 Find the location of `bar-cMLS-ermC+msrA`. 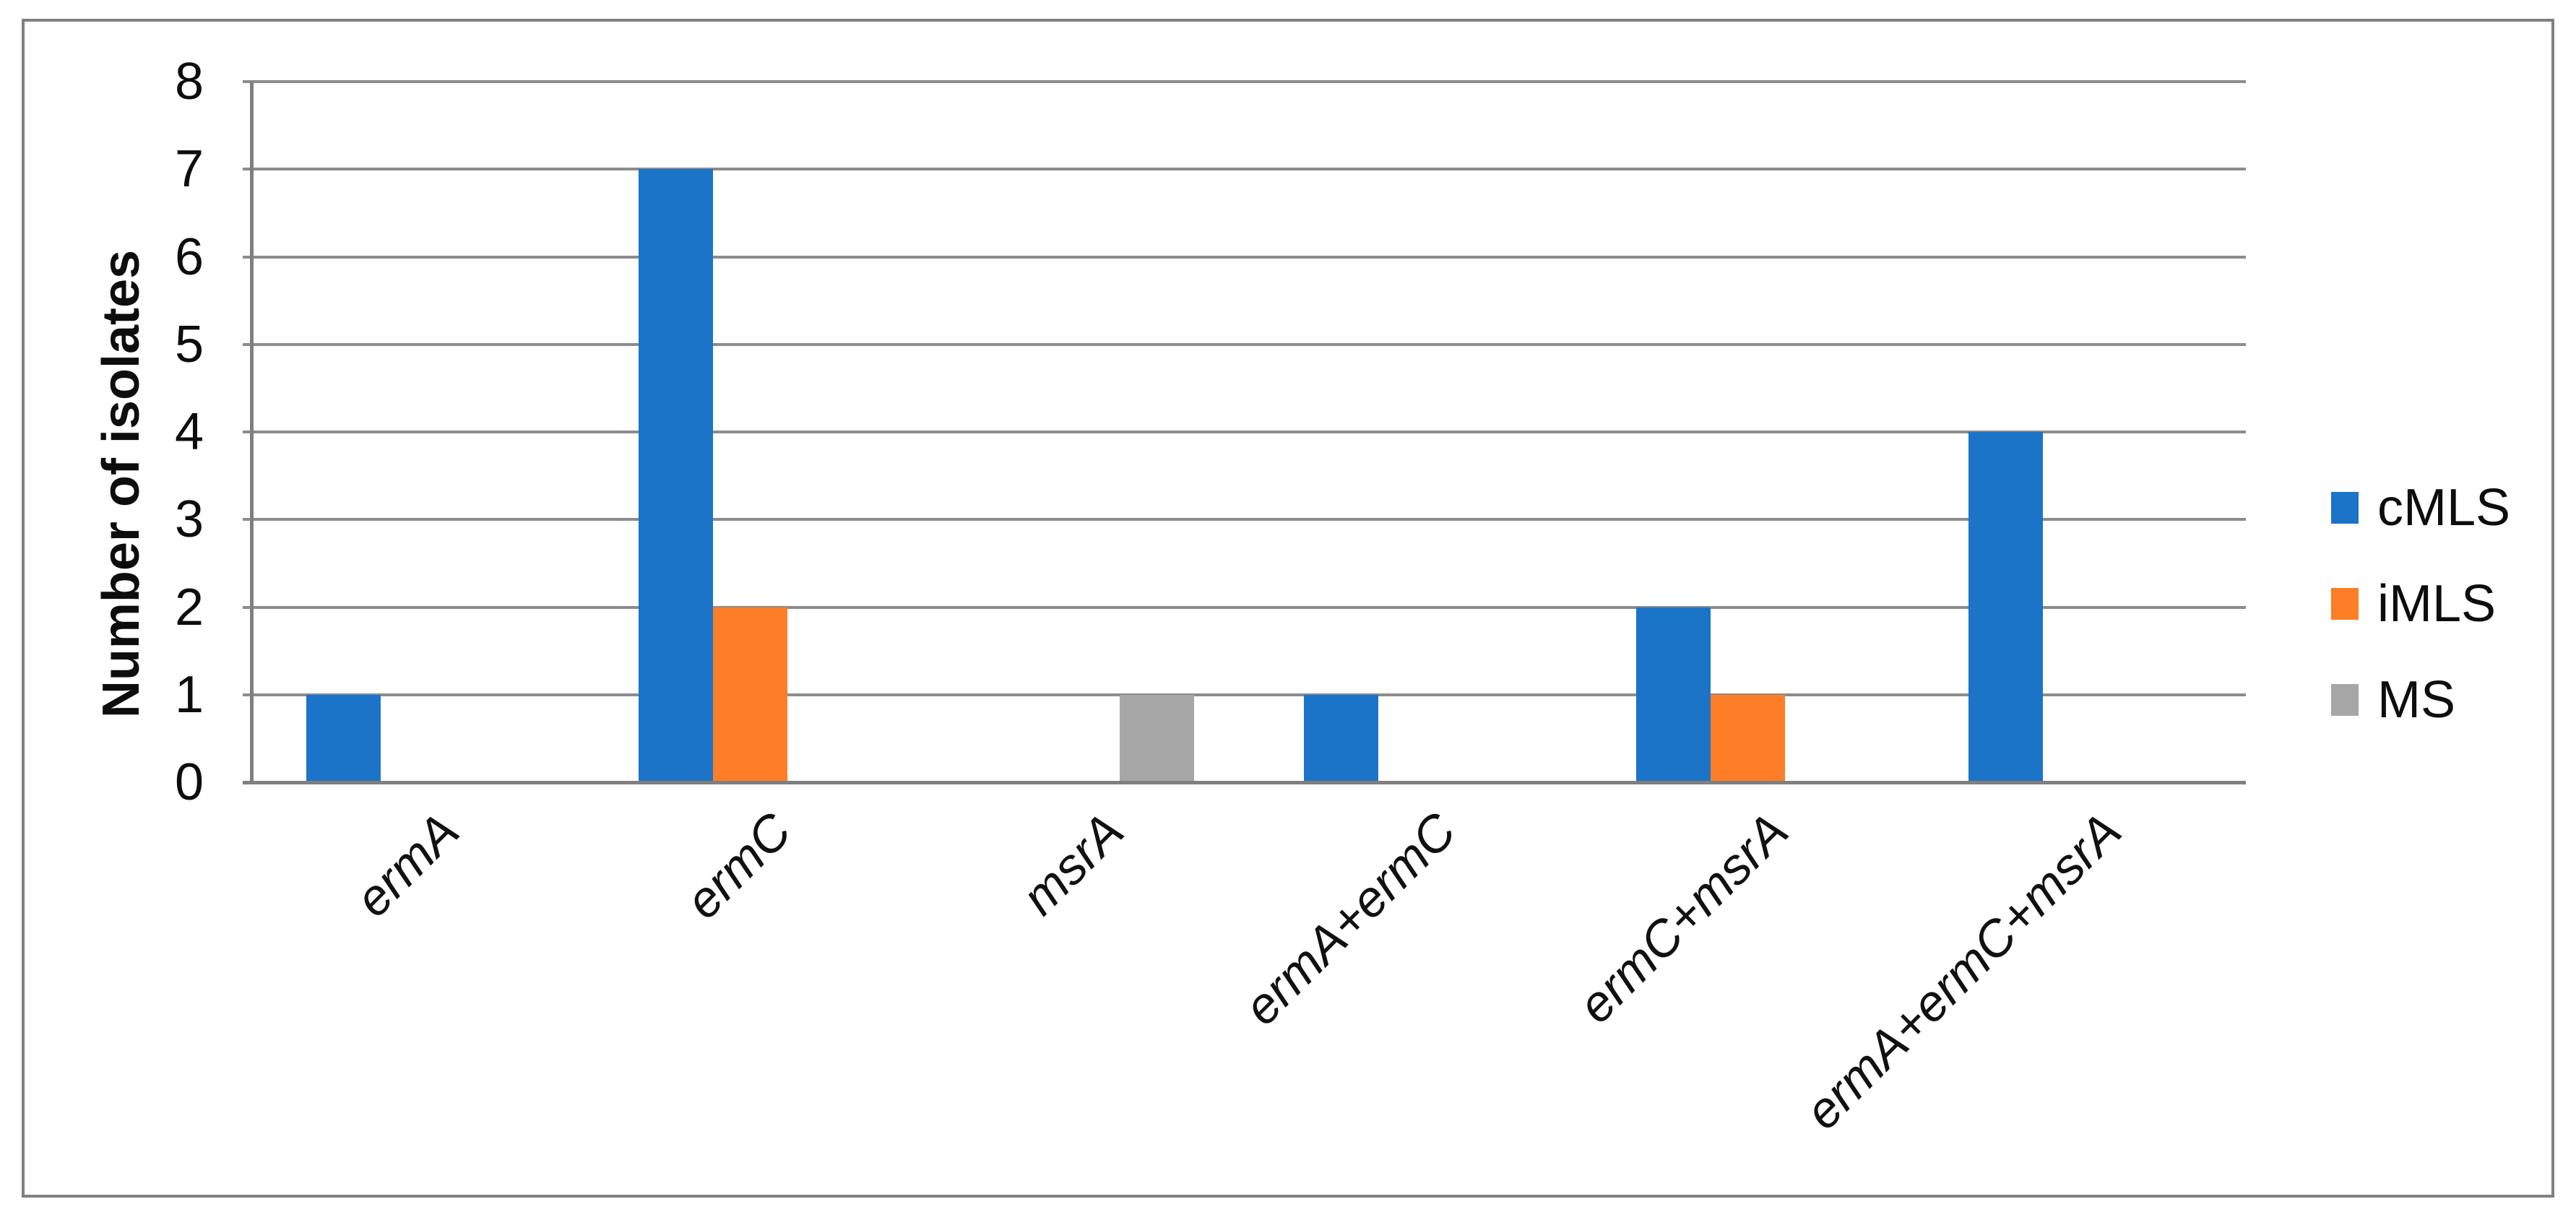

bar-cMLS-ermC+msrA is located at coordinates (1674, 695).